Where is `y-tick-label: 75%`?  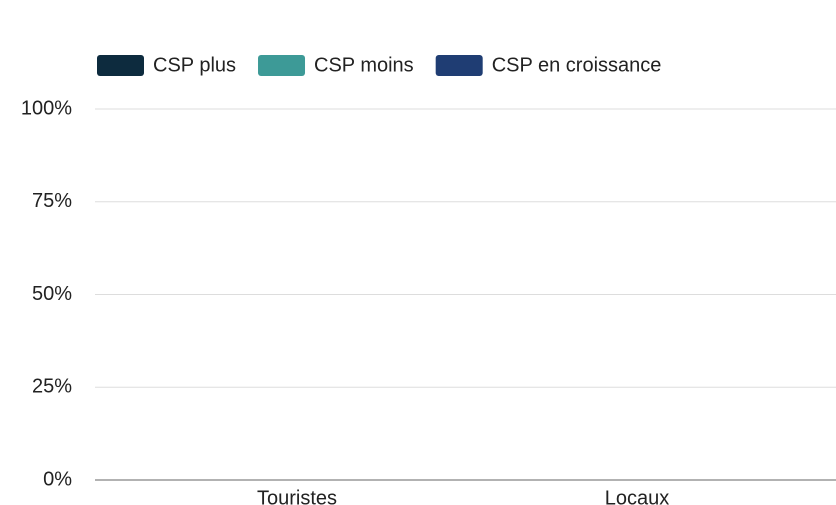 y-tick-label: 75% is located at coordinates (52, 201).